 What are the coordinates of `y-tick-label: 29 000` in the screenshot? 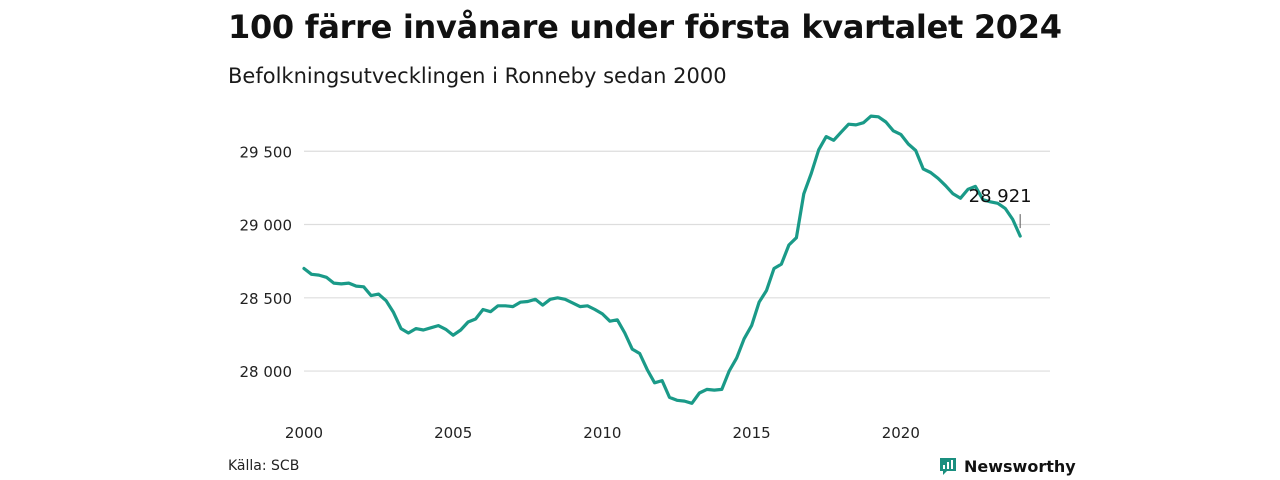 It's located at (266, 226).